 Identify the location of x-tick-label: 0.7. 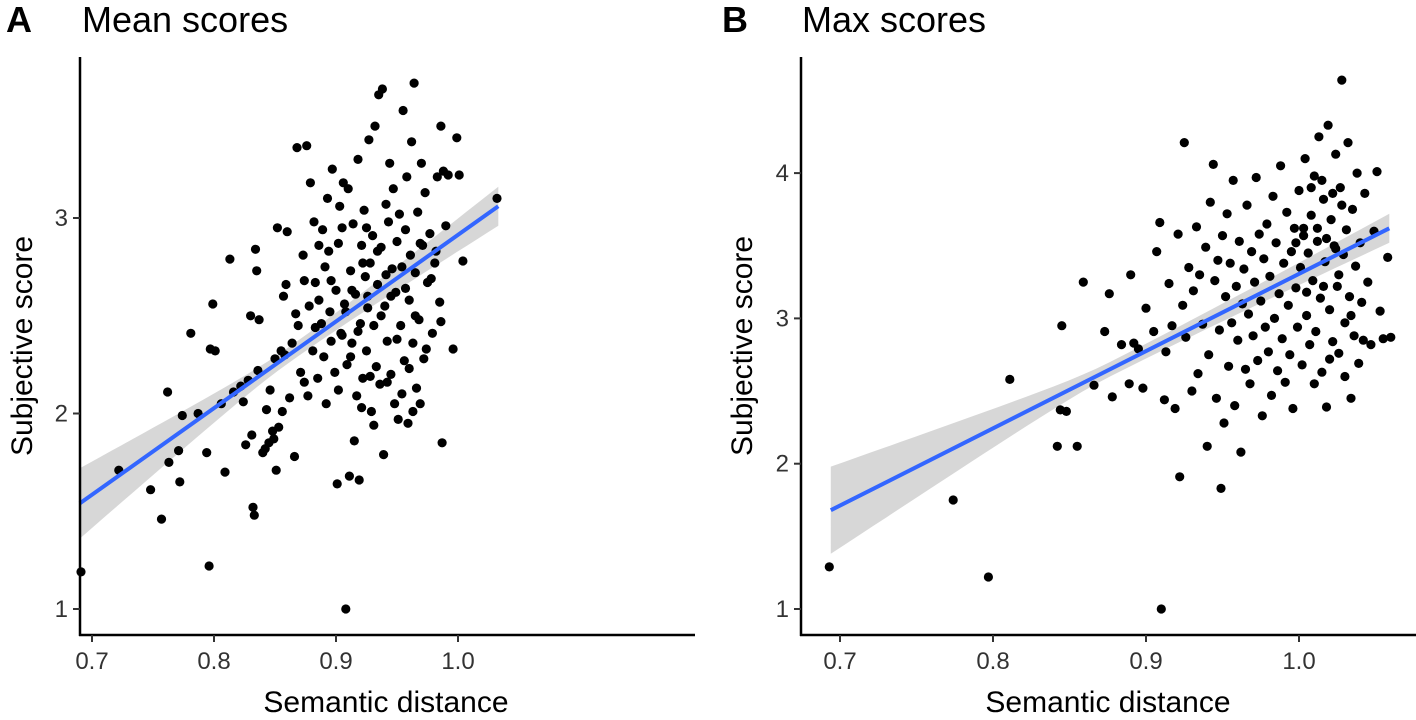
(91, 661).